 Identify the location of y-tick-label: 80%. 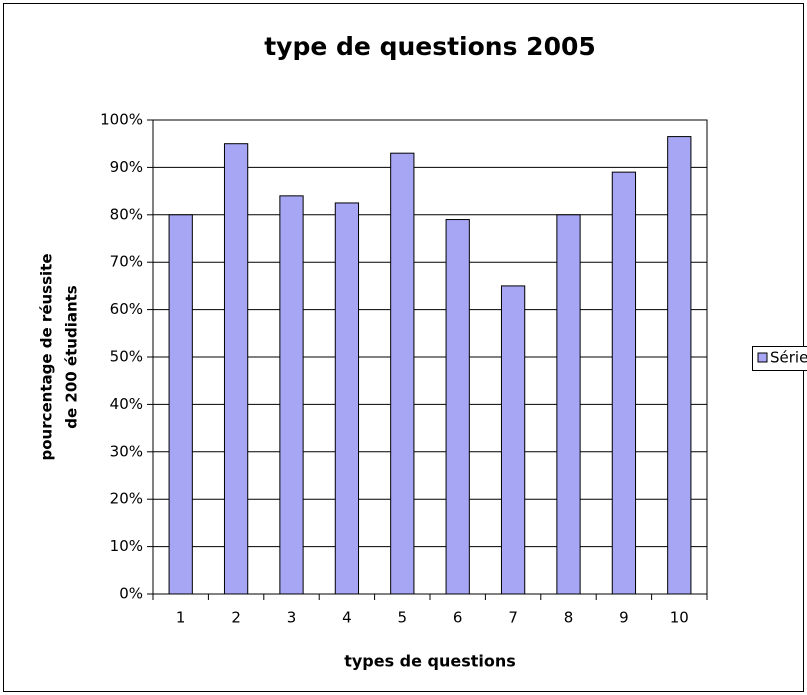
(126, 214).